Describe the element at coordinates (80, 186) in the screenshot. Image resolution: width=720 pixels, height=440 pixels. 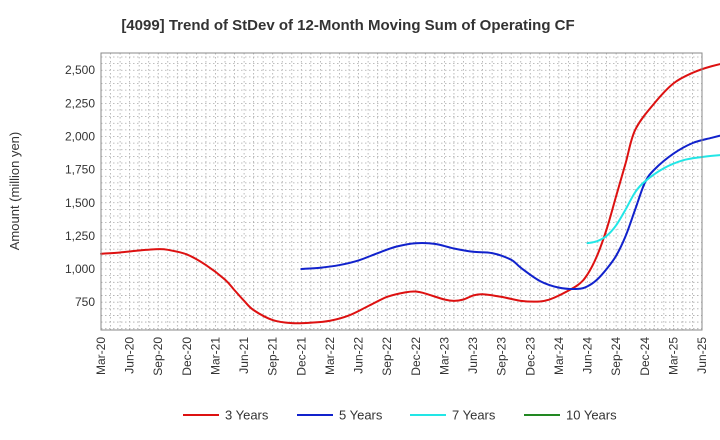
I see `y-tick-labels: 750 1,000 1,250 1,500 1,750 2,000 2,250 2,500` at that location.